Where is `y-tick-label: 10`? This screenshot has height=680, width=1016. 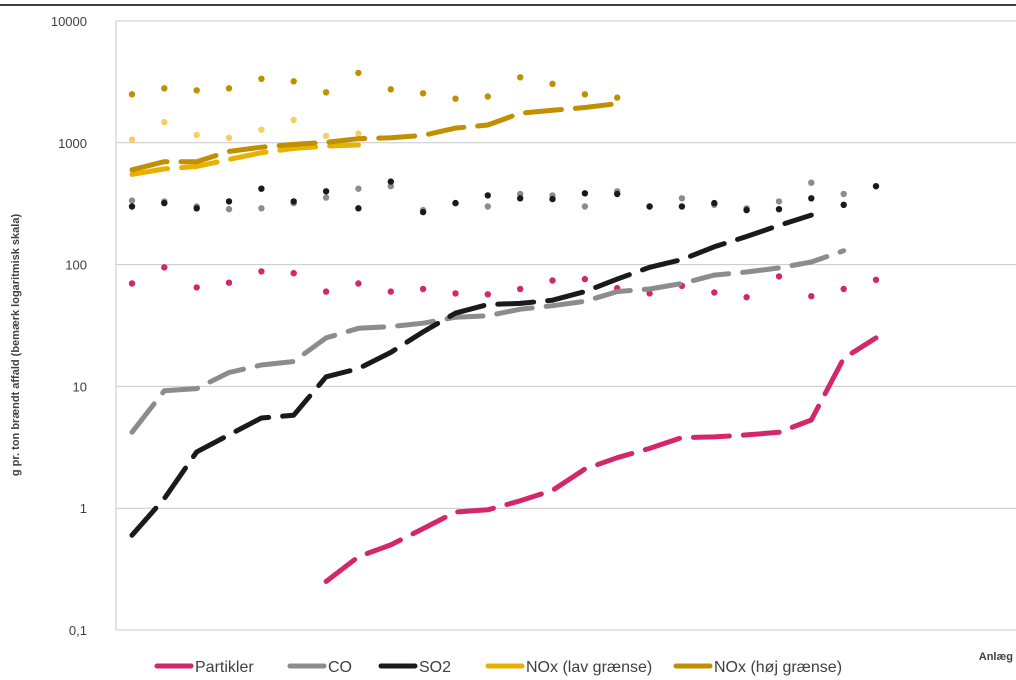 y-tick-label: 10 is located at coordinates (80, 386).